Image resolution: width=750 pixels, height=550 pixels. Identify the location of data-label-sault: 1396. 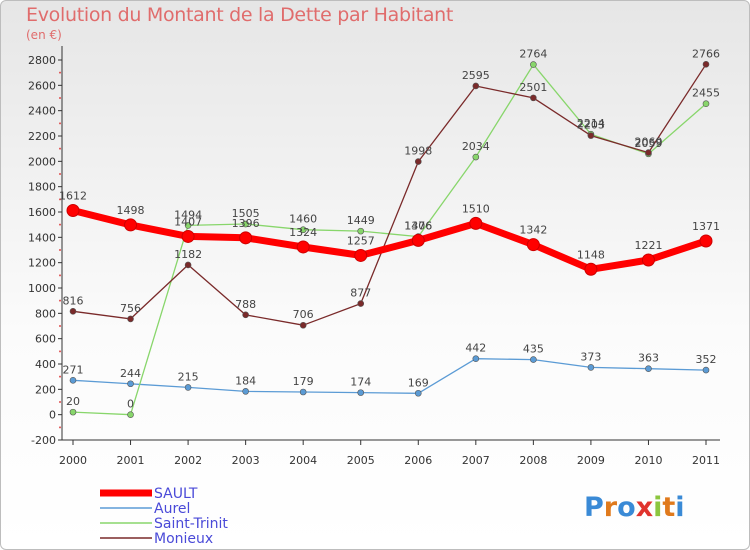
(246, 223).